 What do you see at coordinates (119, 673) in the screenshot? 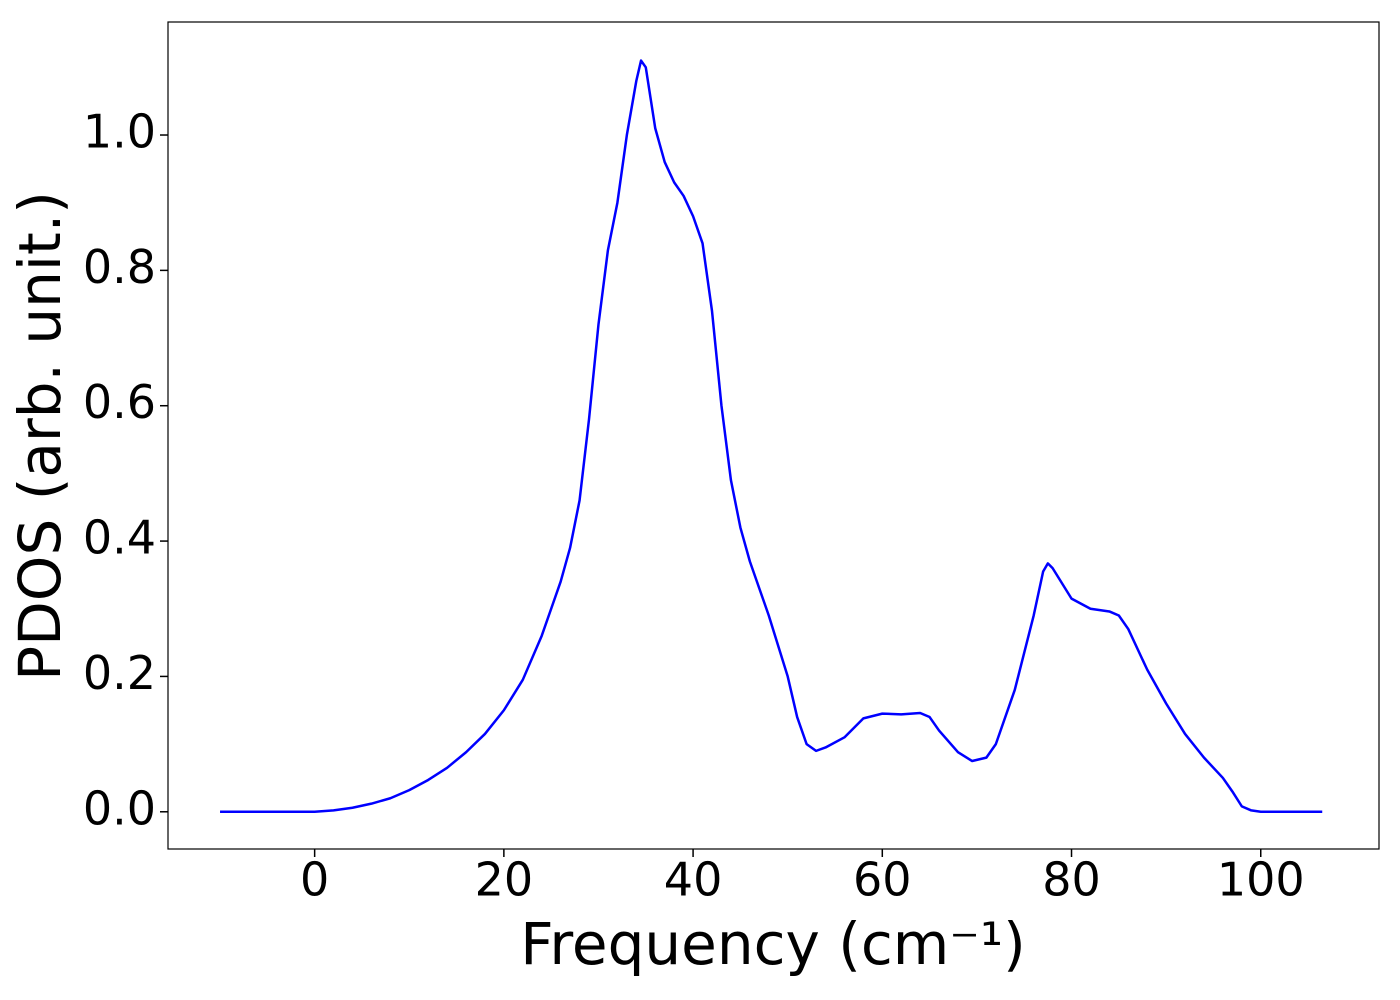
I see `y-tick-label: 0.2` at bounding box center [119, 673].